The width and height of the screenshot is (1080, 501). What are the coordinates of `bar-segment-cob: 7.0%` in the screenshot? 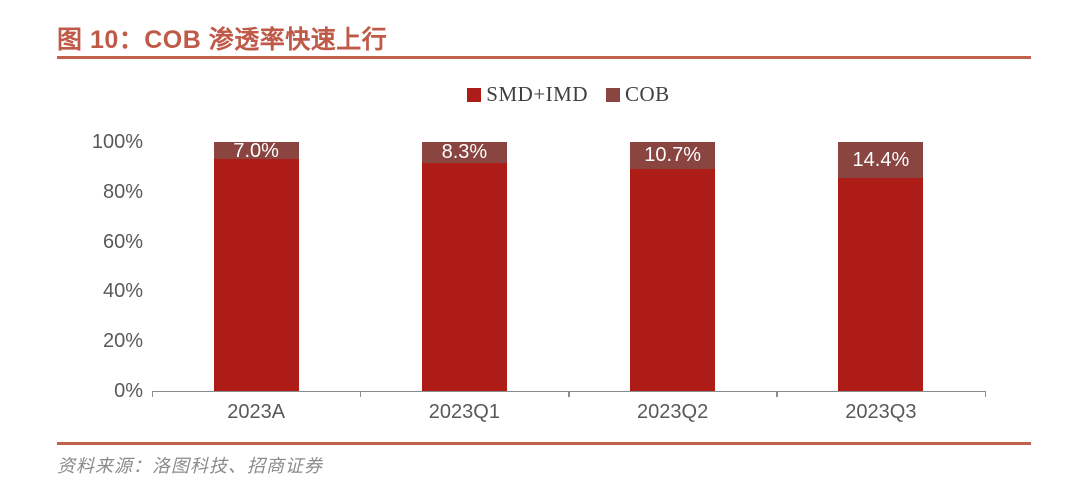 It's located at (256, 150).